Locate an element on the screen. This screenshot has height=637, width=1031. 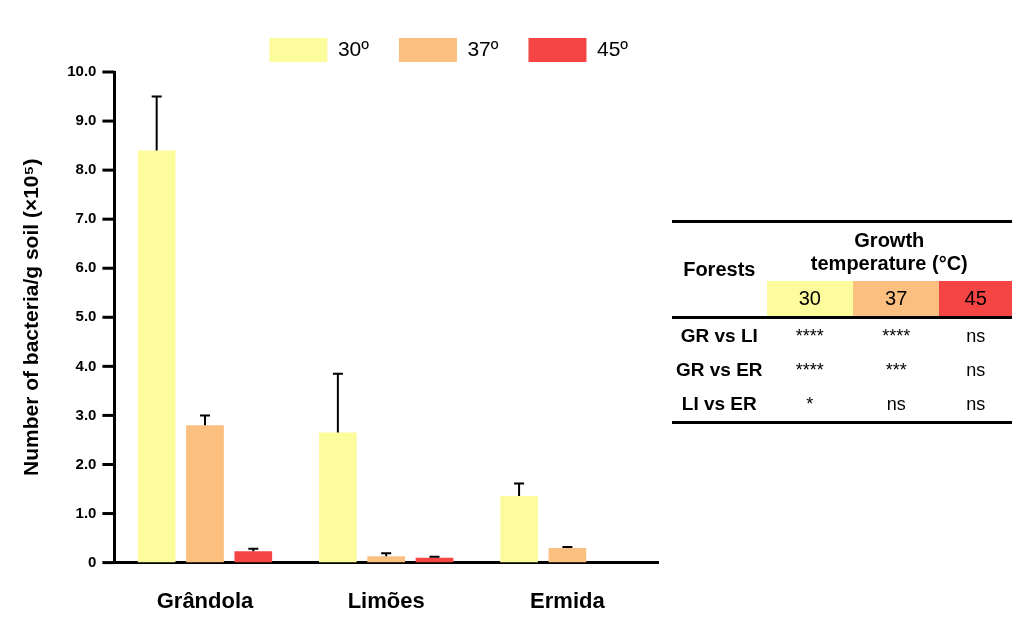
y-tick-label: 1.0 is located at coordinates (86, 512).